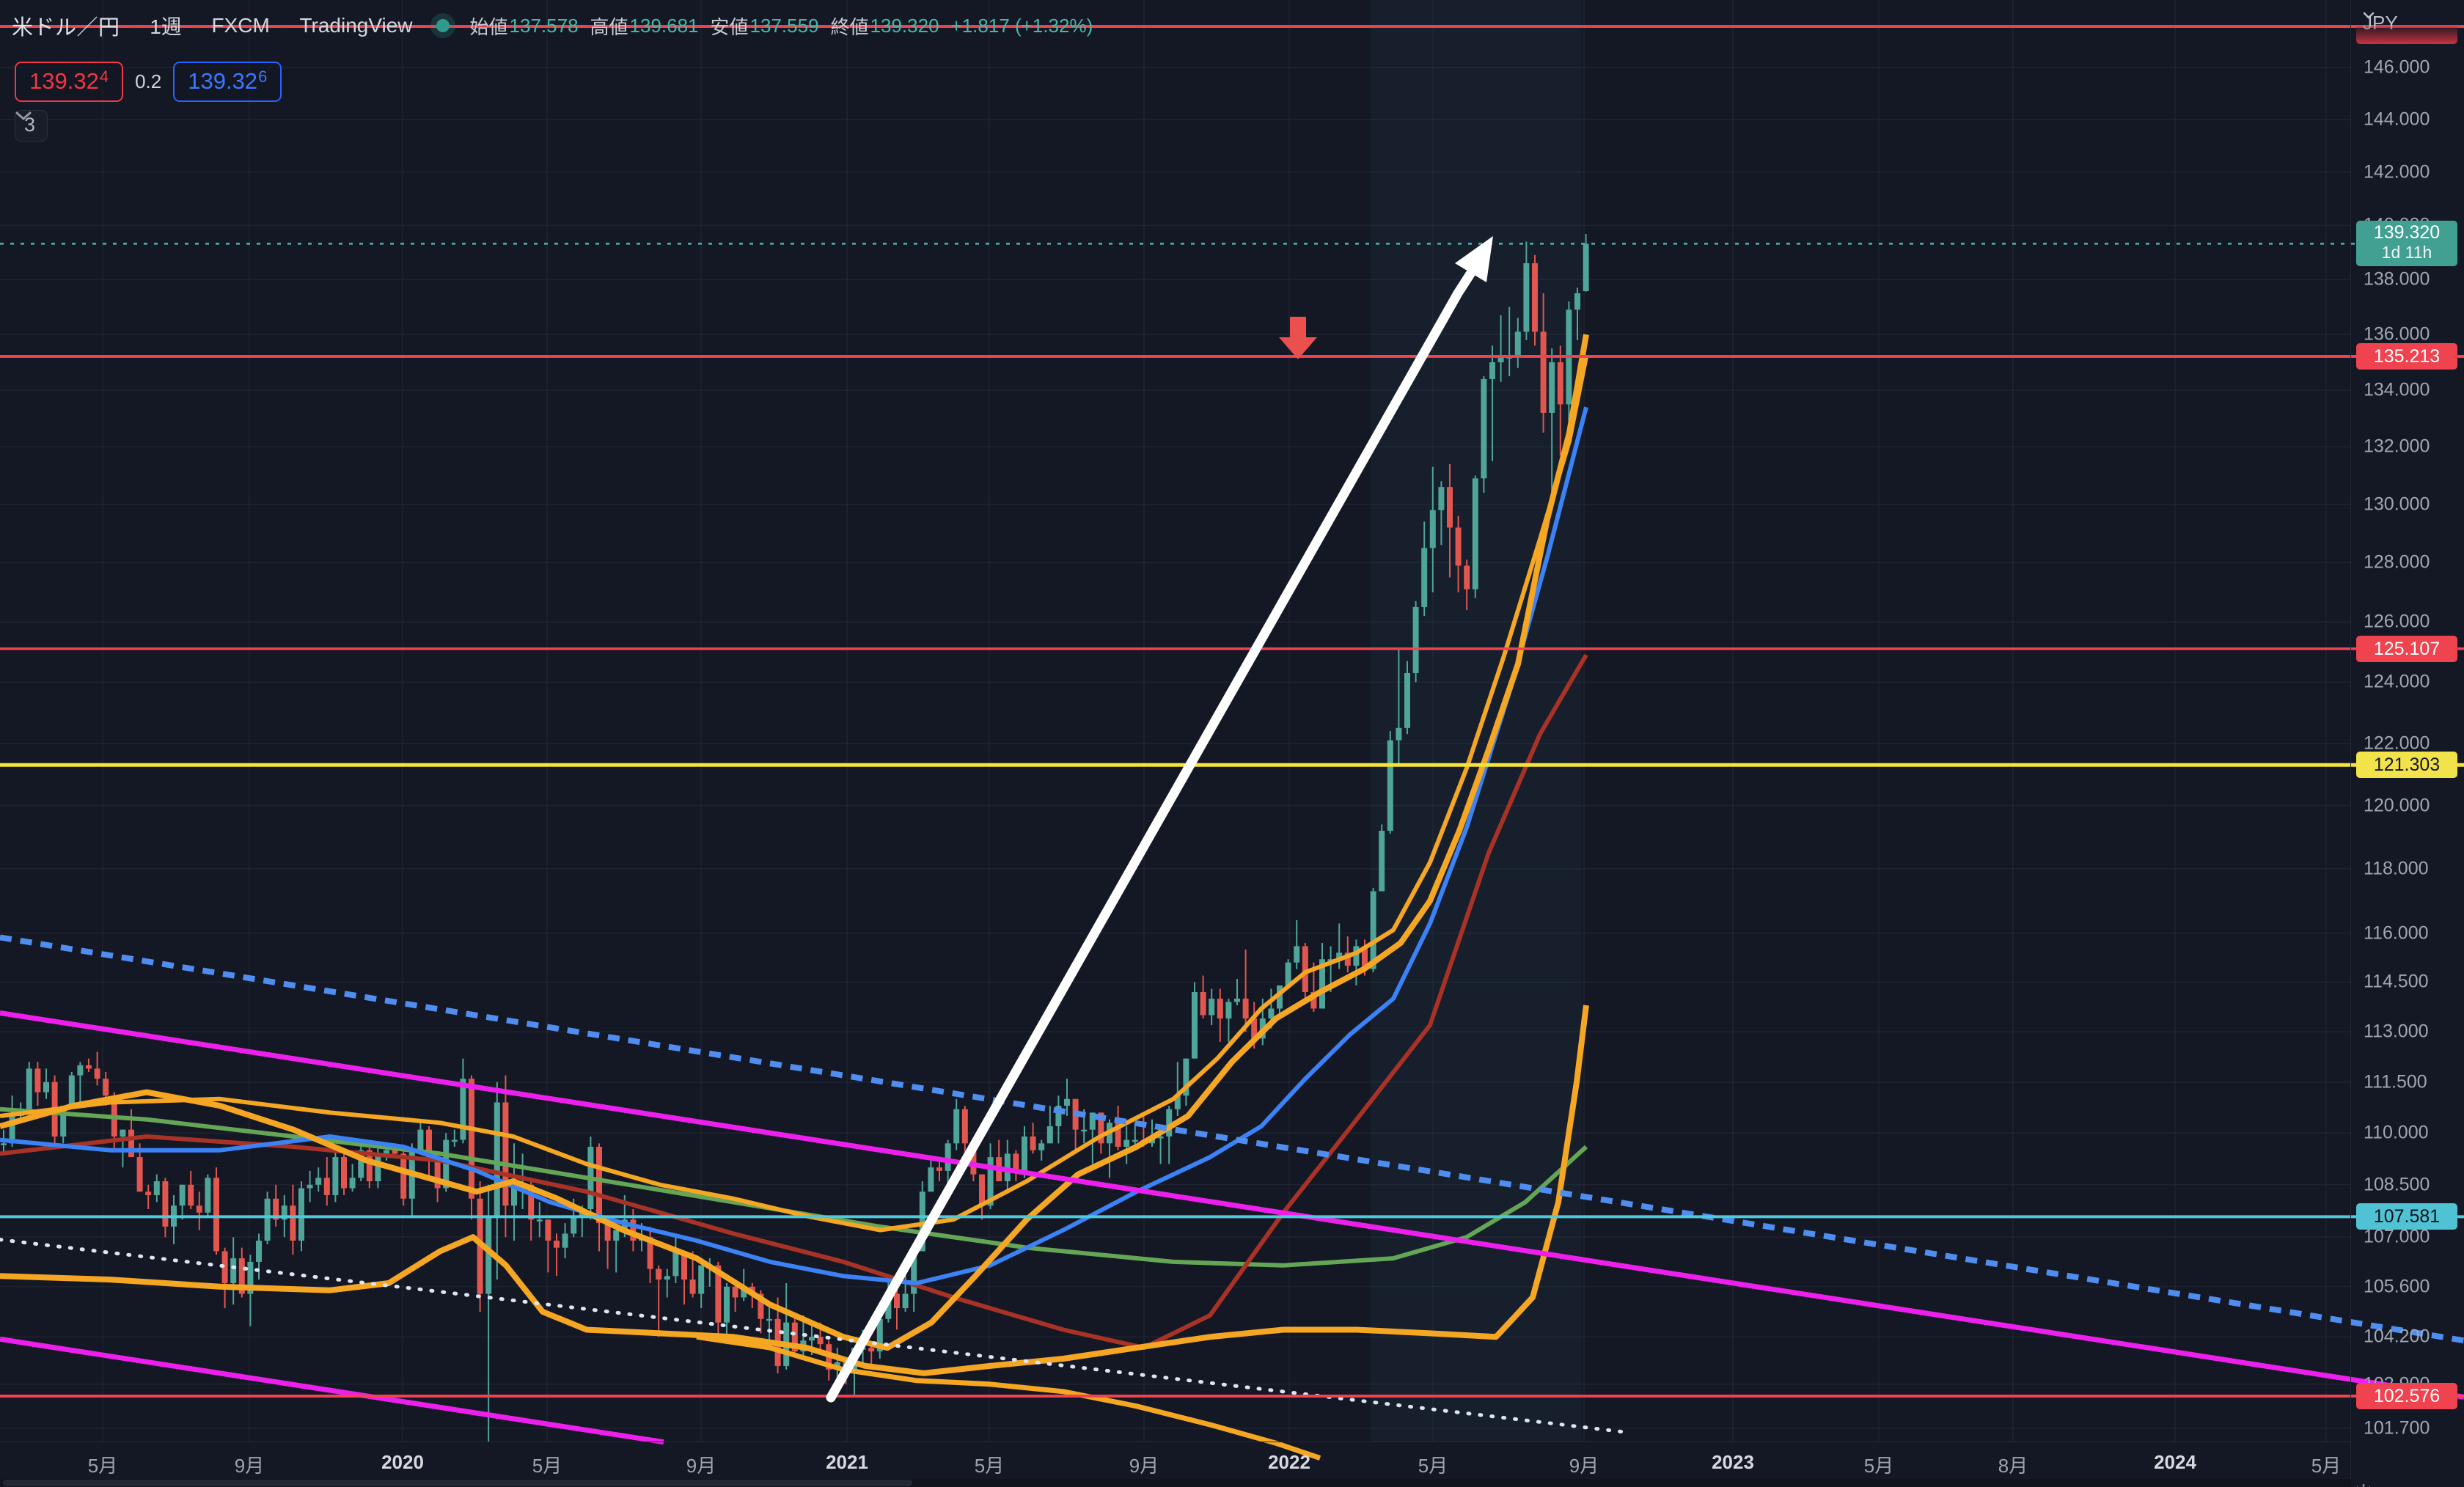  Describe the element at coordinates (2013, 1466) in the screenshot. I see `time-tick-month: 8月` at that location.